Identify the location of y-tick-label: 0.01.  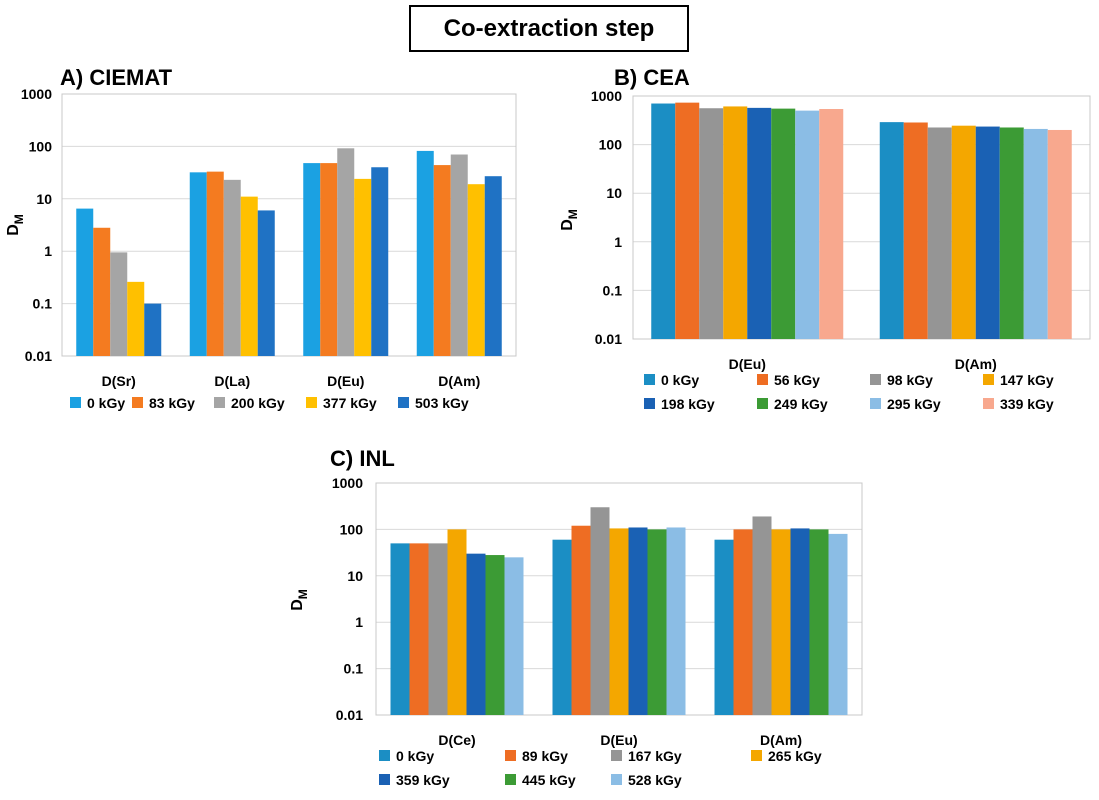
(349, 715).